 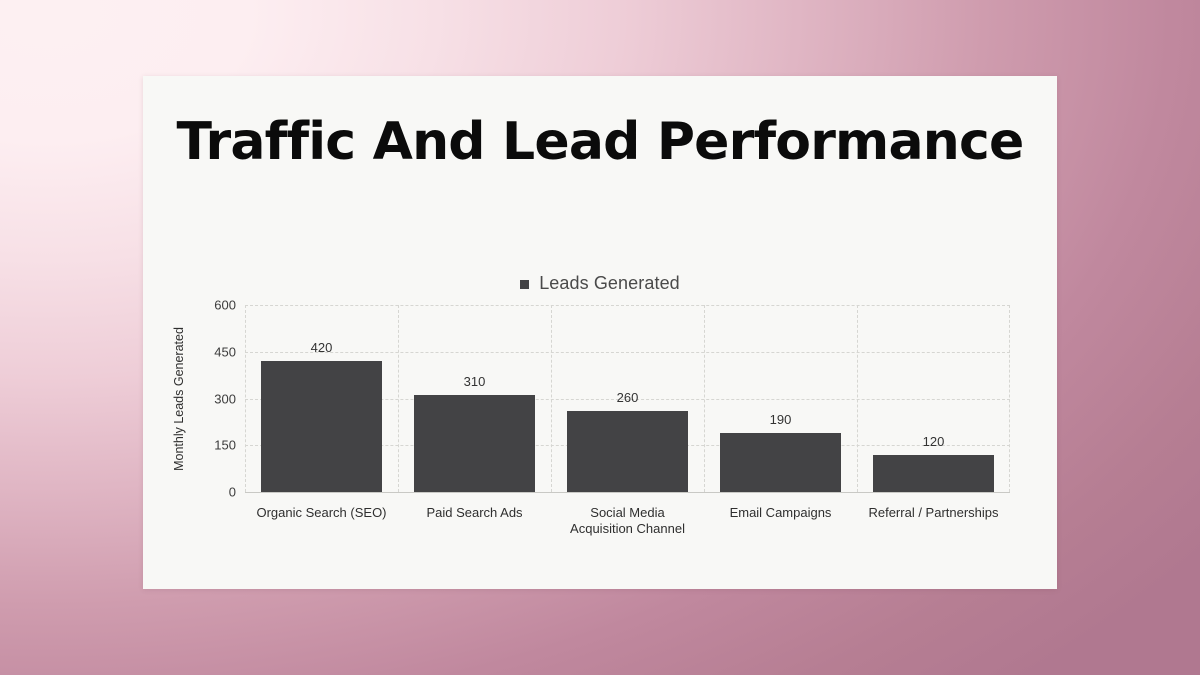 I want to click on y-axis-tick-label: 300, so click(x=225, y=398).